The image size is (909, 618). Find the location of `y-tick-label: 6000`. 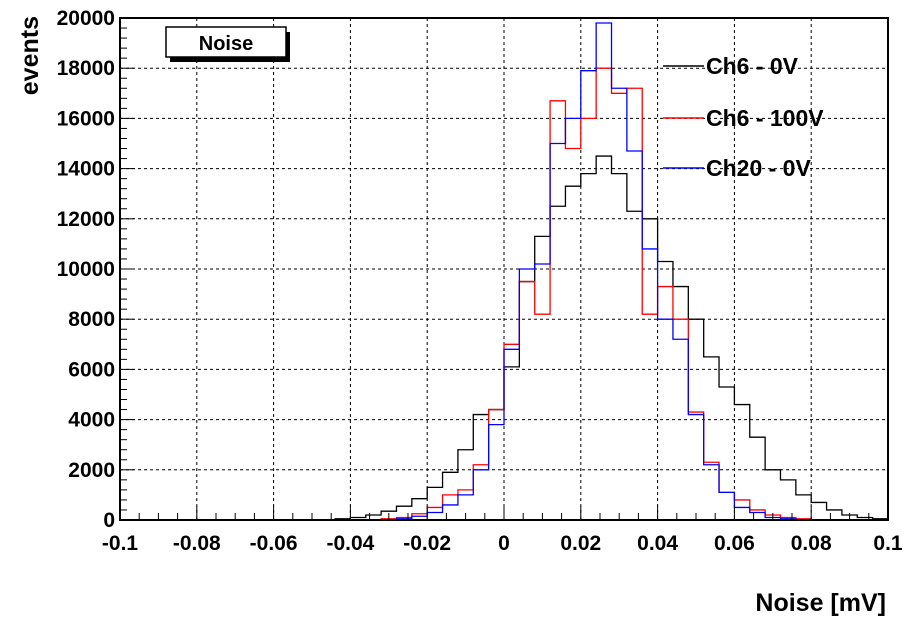

y-tick-label: 6000 is located at coordinates (91, 369).